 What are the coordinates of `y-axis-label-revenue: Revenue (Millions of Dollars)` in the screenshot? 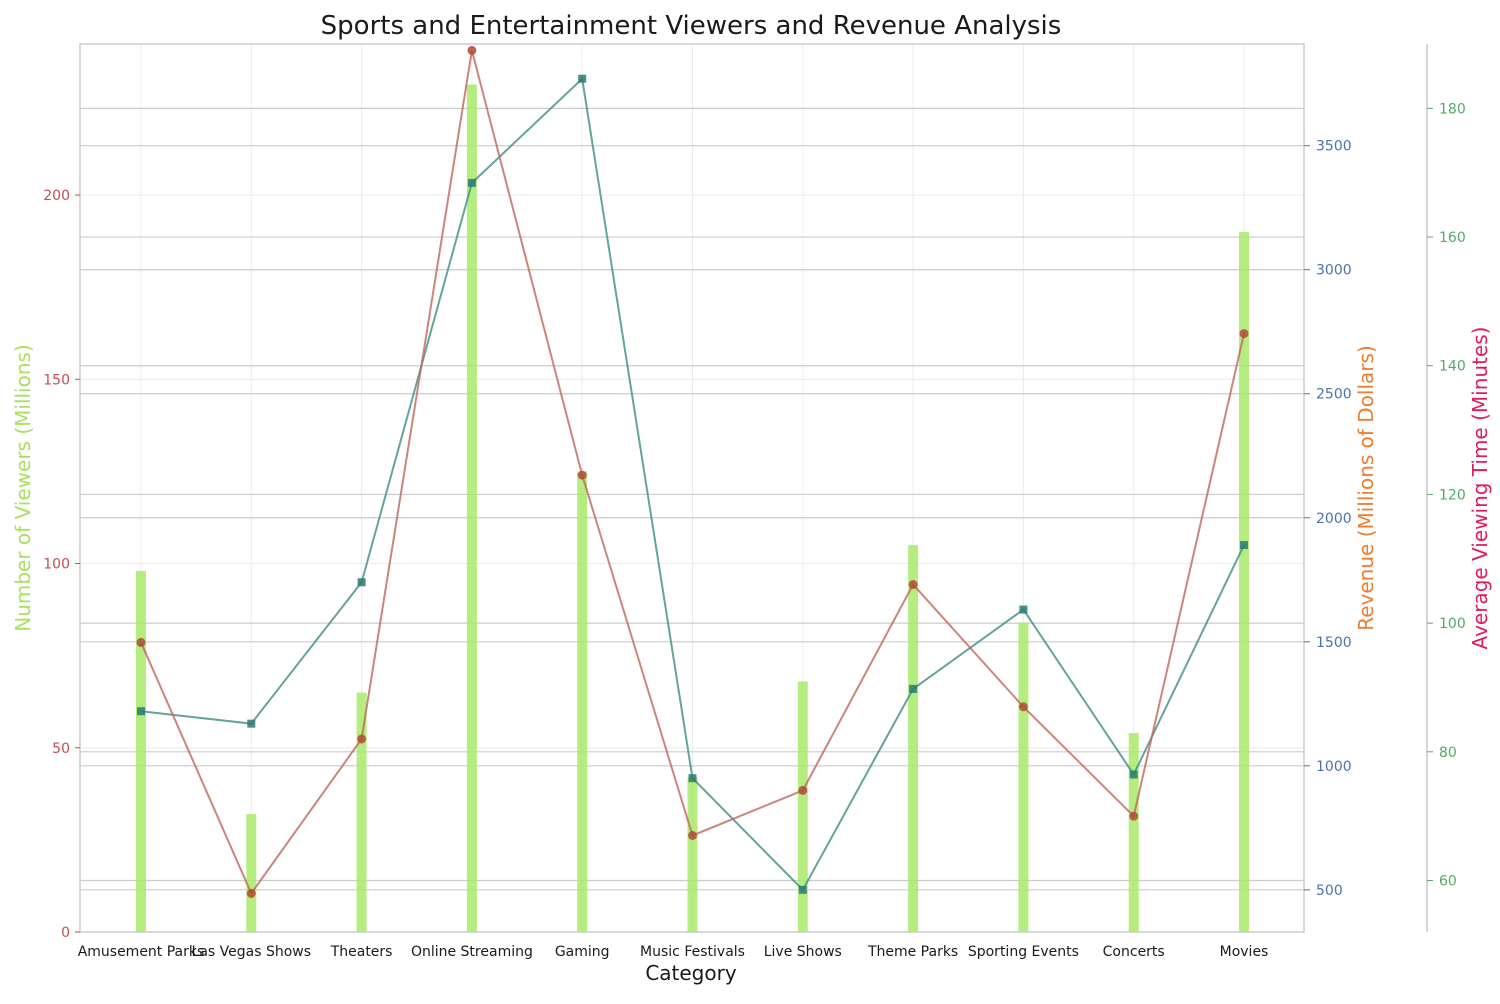 It's located at (1366, 488).